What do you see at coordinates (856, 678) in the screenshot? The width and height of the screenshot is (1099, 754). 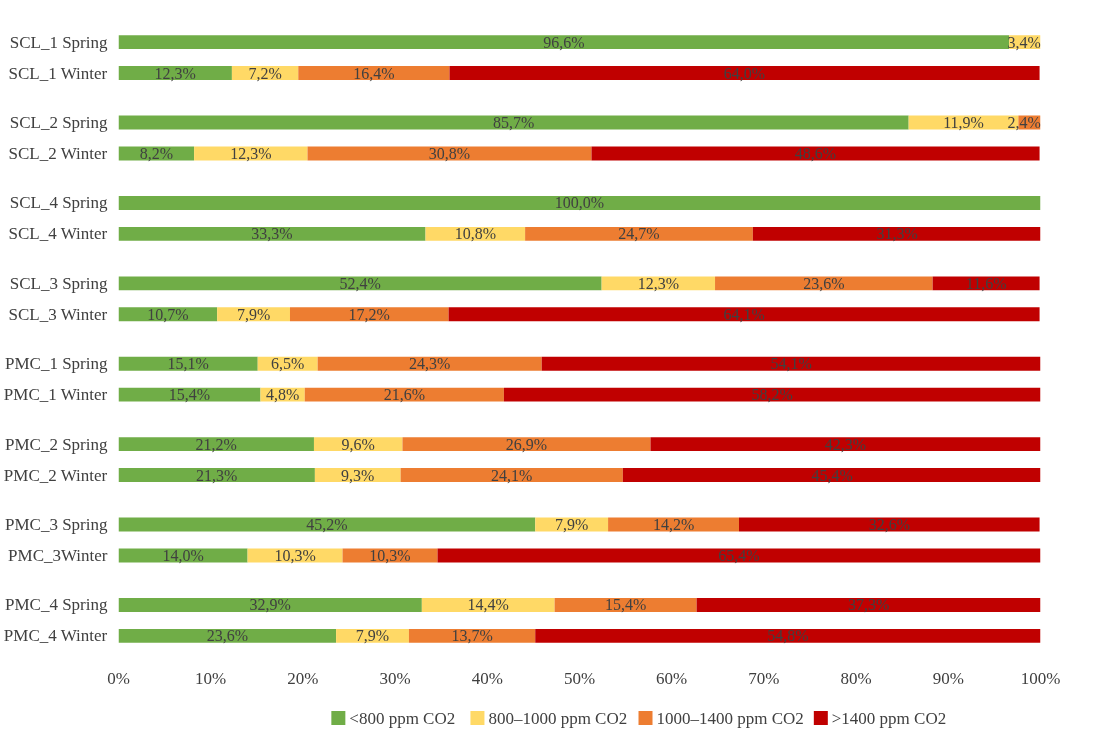 I see `x-tick-label: 80%` at bounding box center [856, 678].